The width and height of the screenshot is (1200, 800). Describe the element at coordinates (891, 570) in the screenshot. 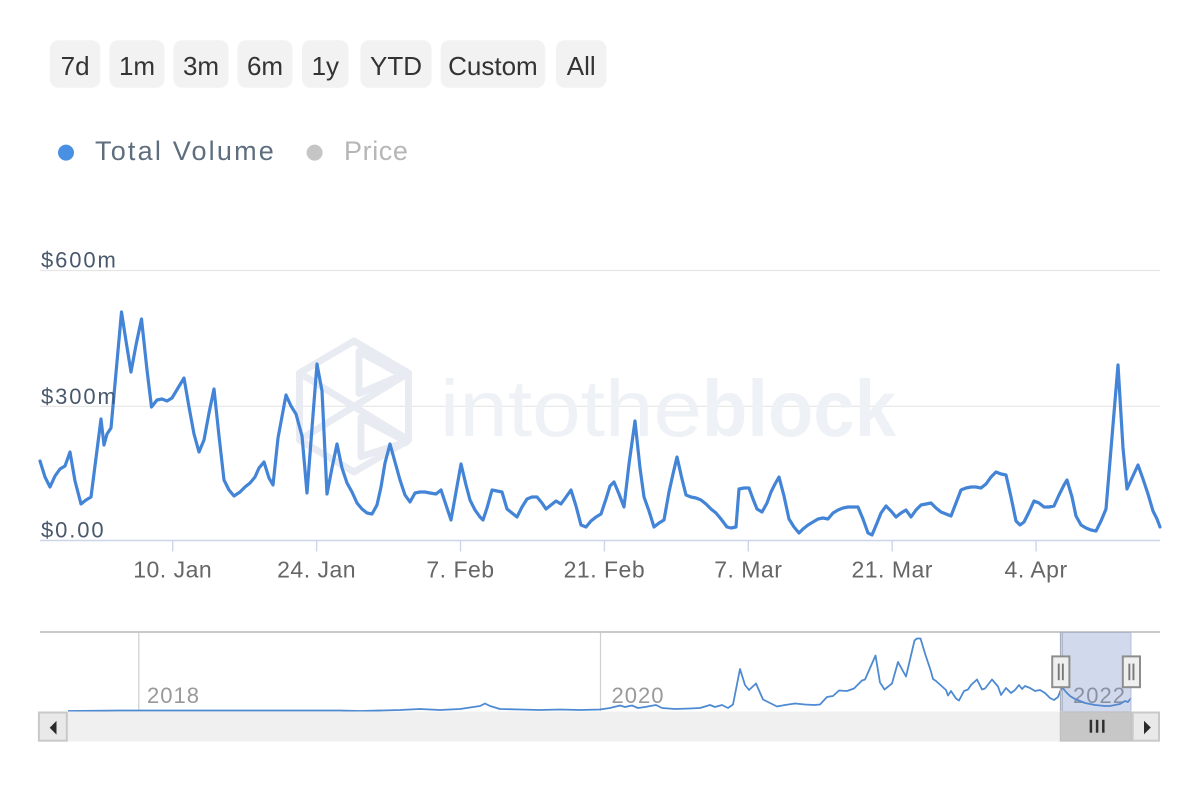

I see `svg-text: 21. Mar` at that location.